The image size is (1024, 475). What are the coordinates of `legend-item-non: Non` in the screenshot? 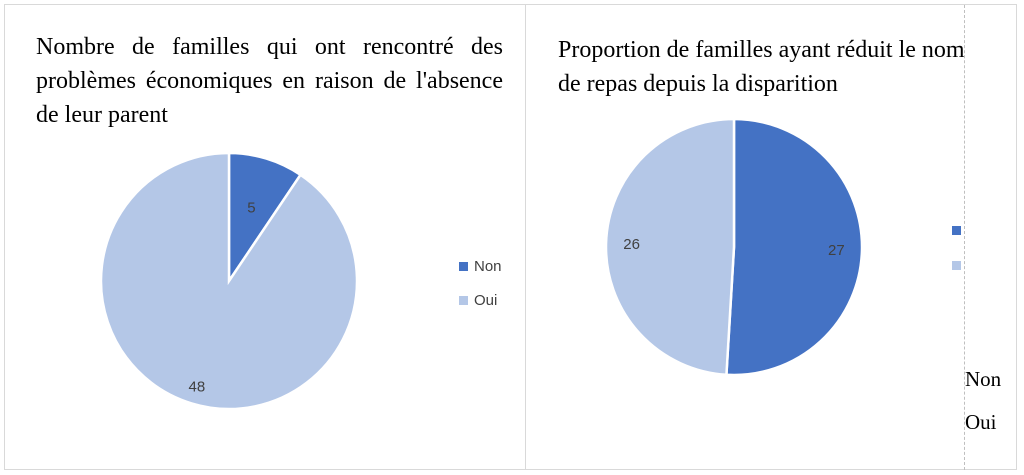 It's located at (480, 266).